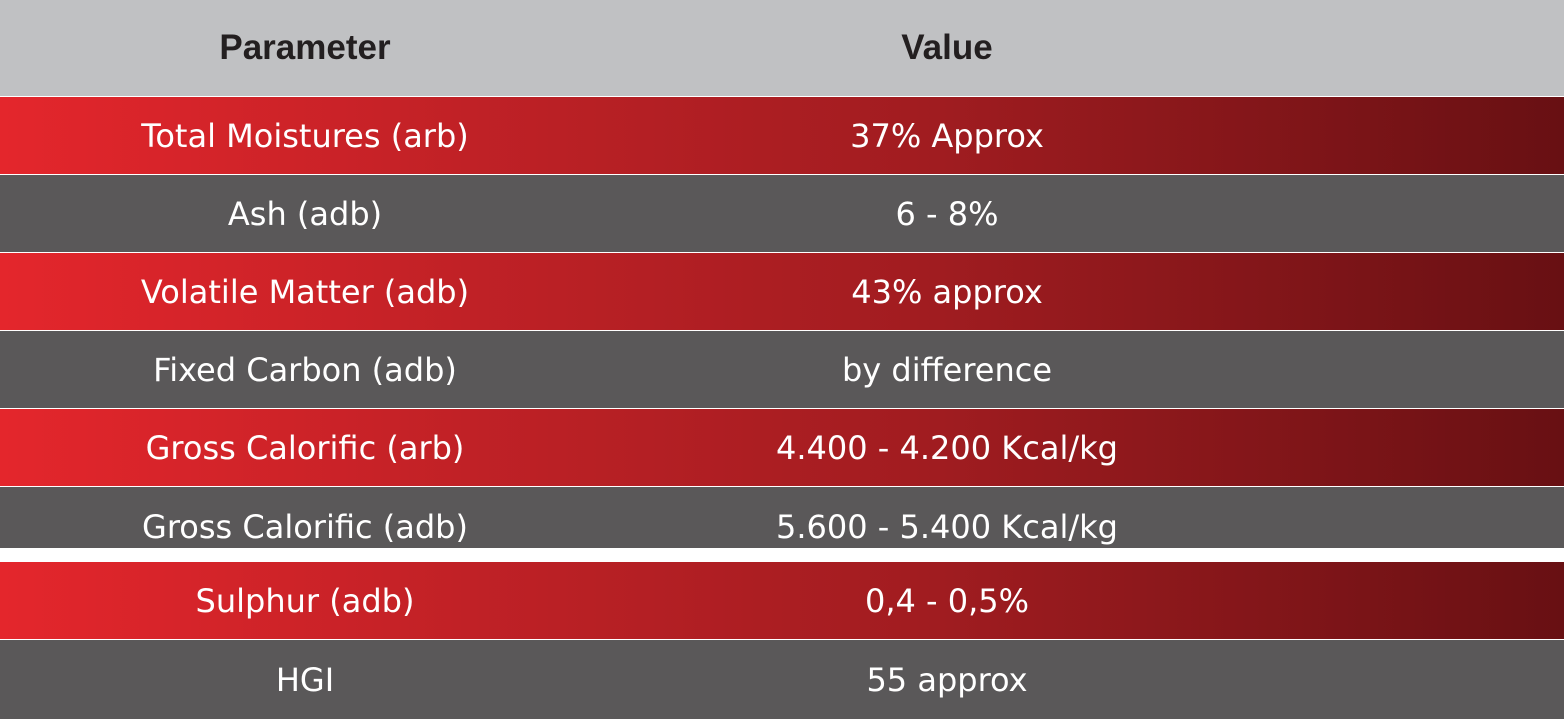  I want to click on row-value: 4.400 - 4.200 Kcal/kg, so click(947, 447).